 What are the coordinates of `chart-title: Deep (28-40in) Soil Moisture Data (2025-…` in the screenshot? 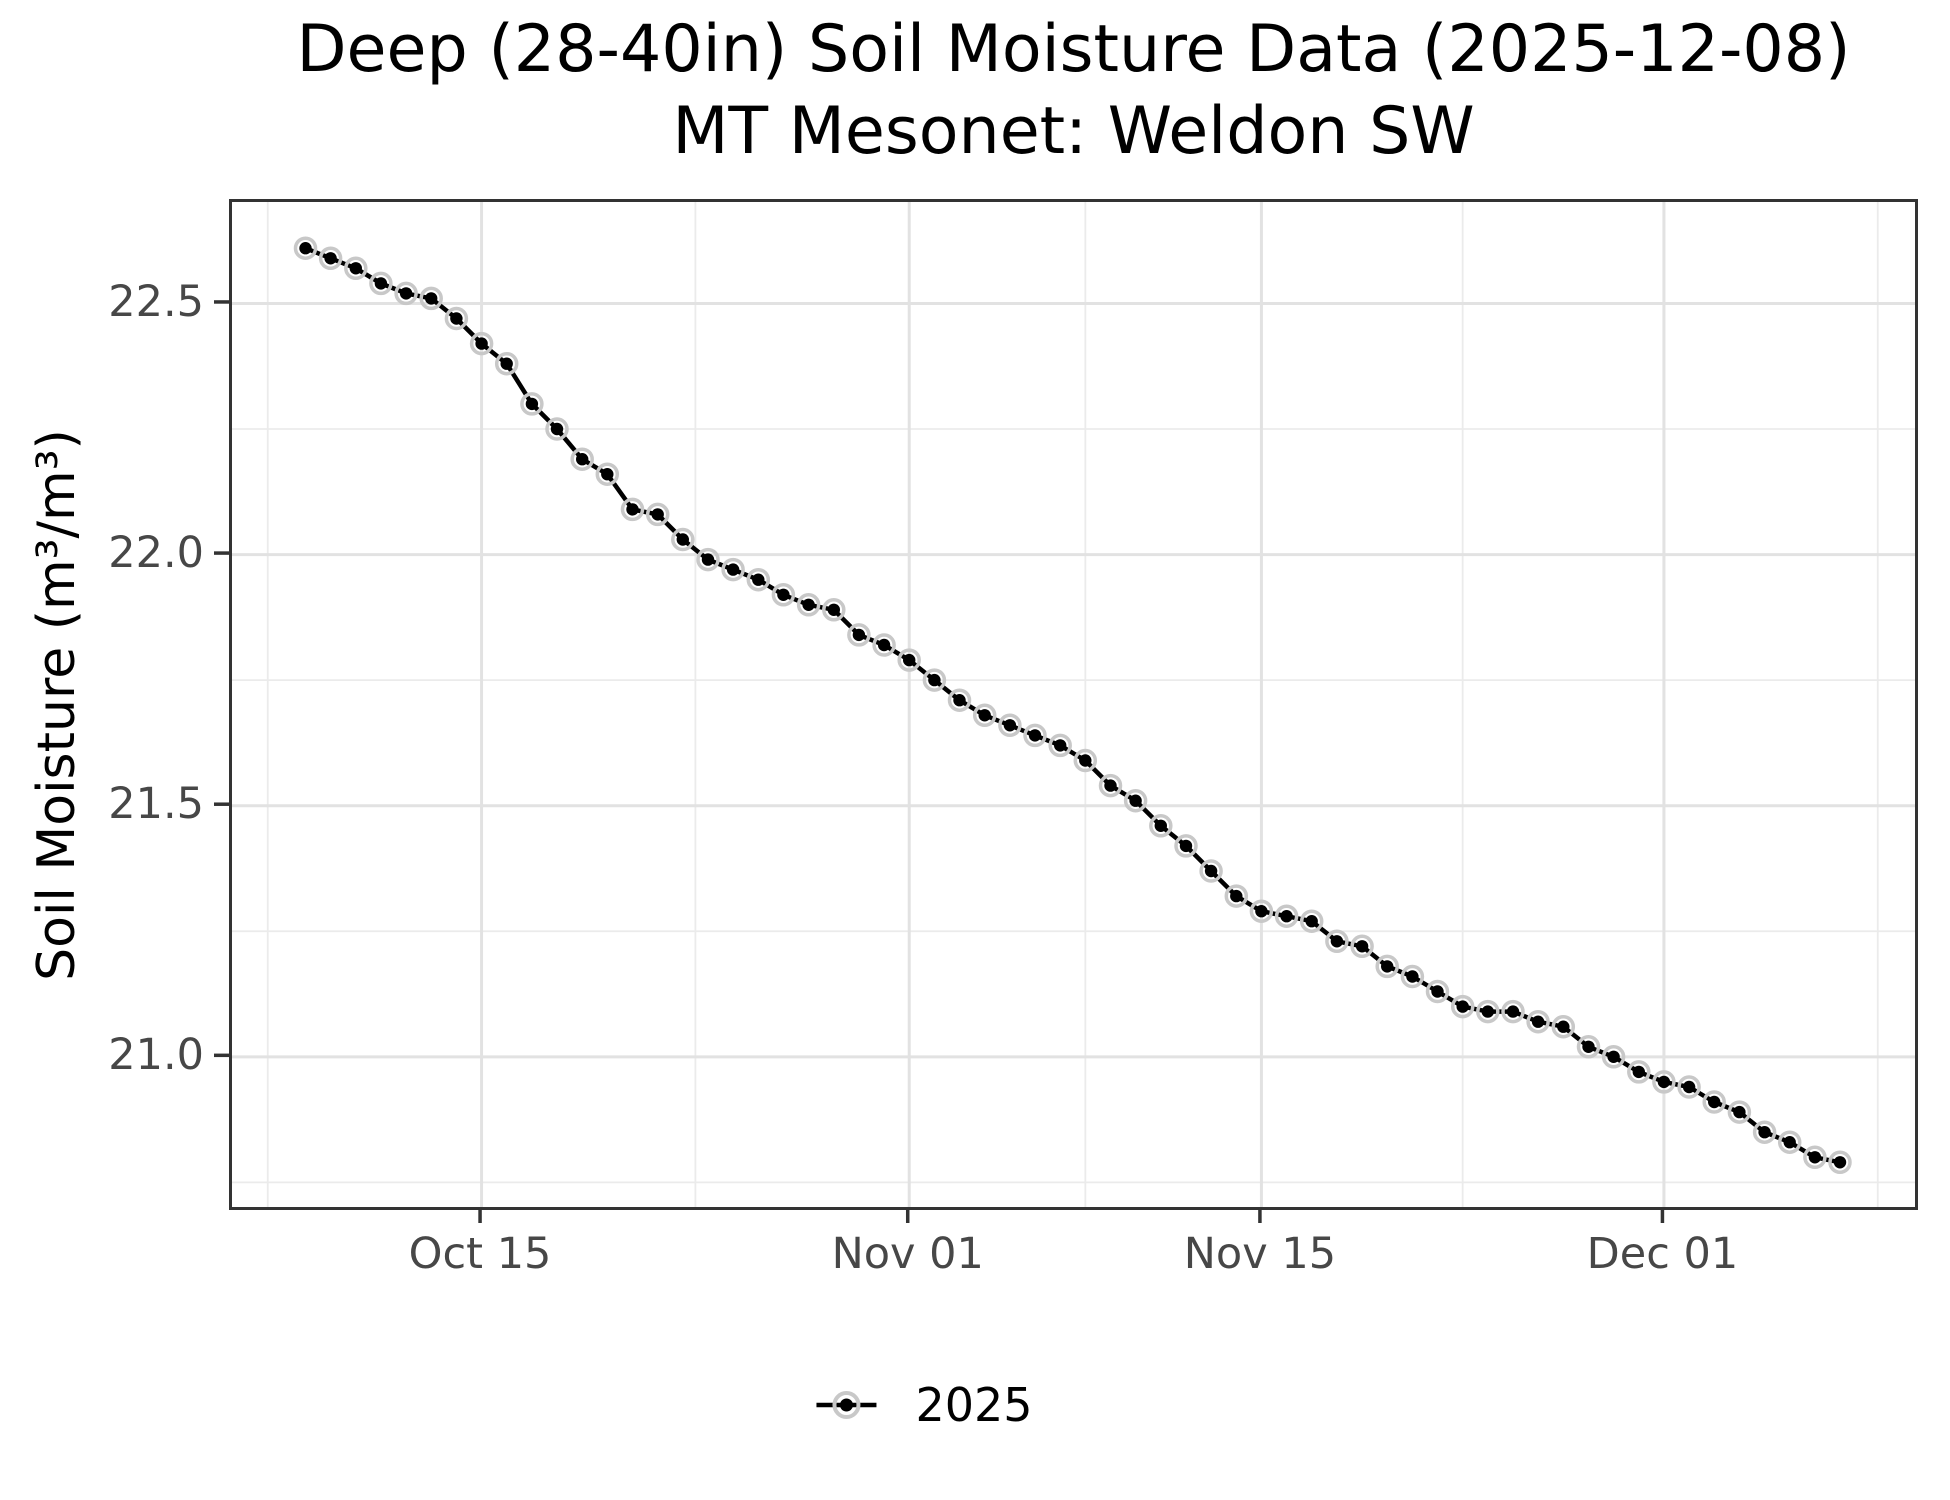 It's located at (1073, 91).